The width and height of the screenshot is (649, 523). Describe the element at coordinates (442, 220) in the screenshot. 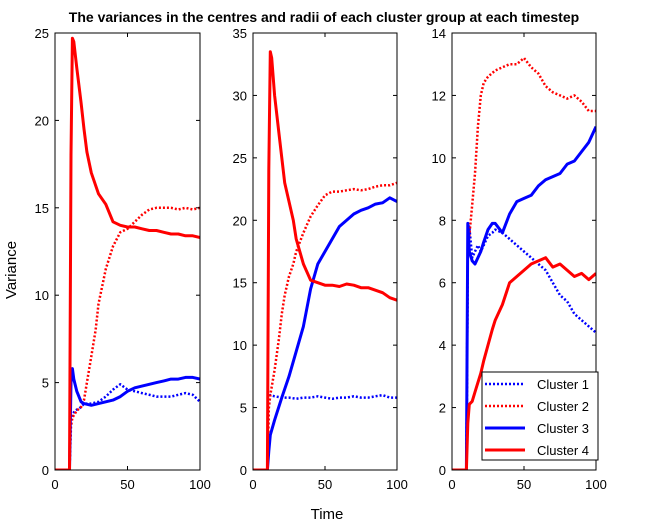

I see `y-tick-label: 8` at that location.